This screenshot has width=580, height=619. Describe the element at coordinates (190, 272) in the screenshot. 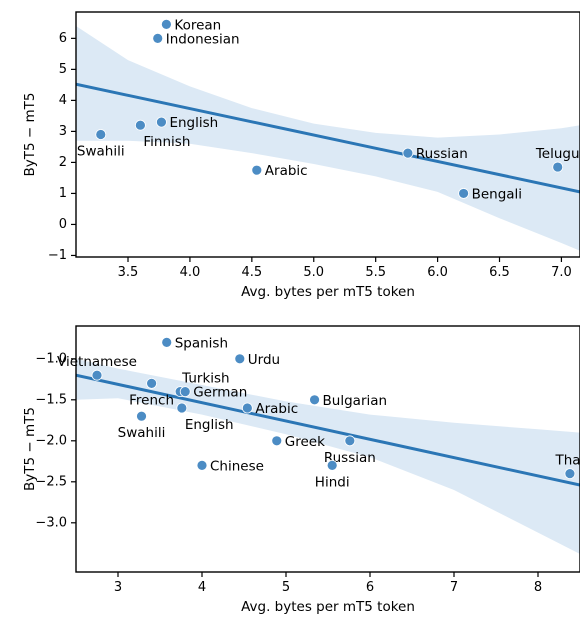

I see `x-tick-label: 4.0` at that location.